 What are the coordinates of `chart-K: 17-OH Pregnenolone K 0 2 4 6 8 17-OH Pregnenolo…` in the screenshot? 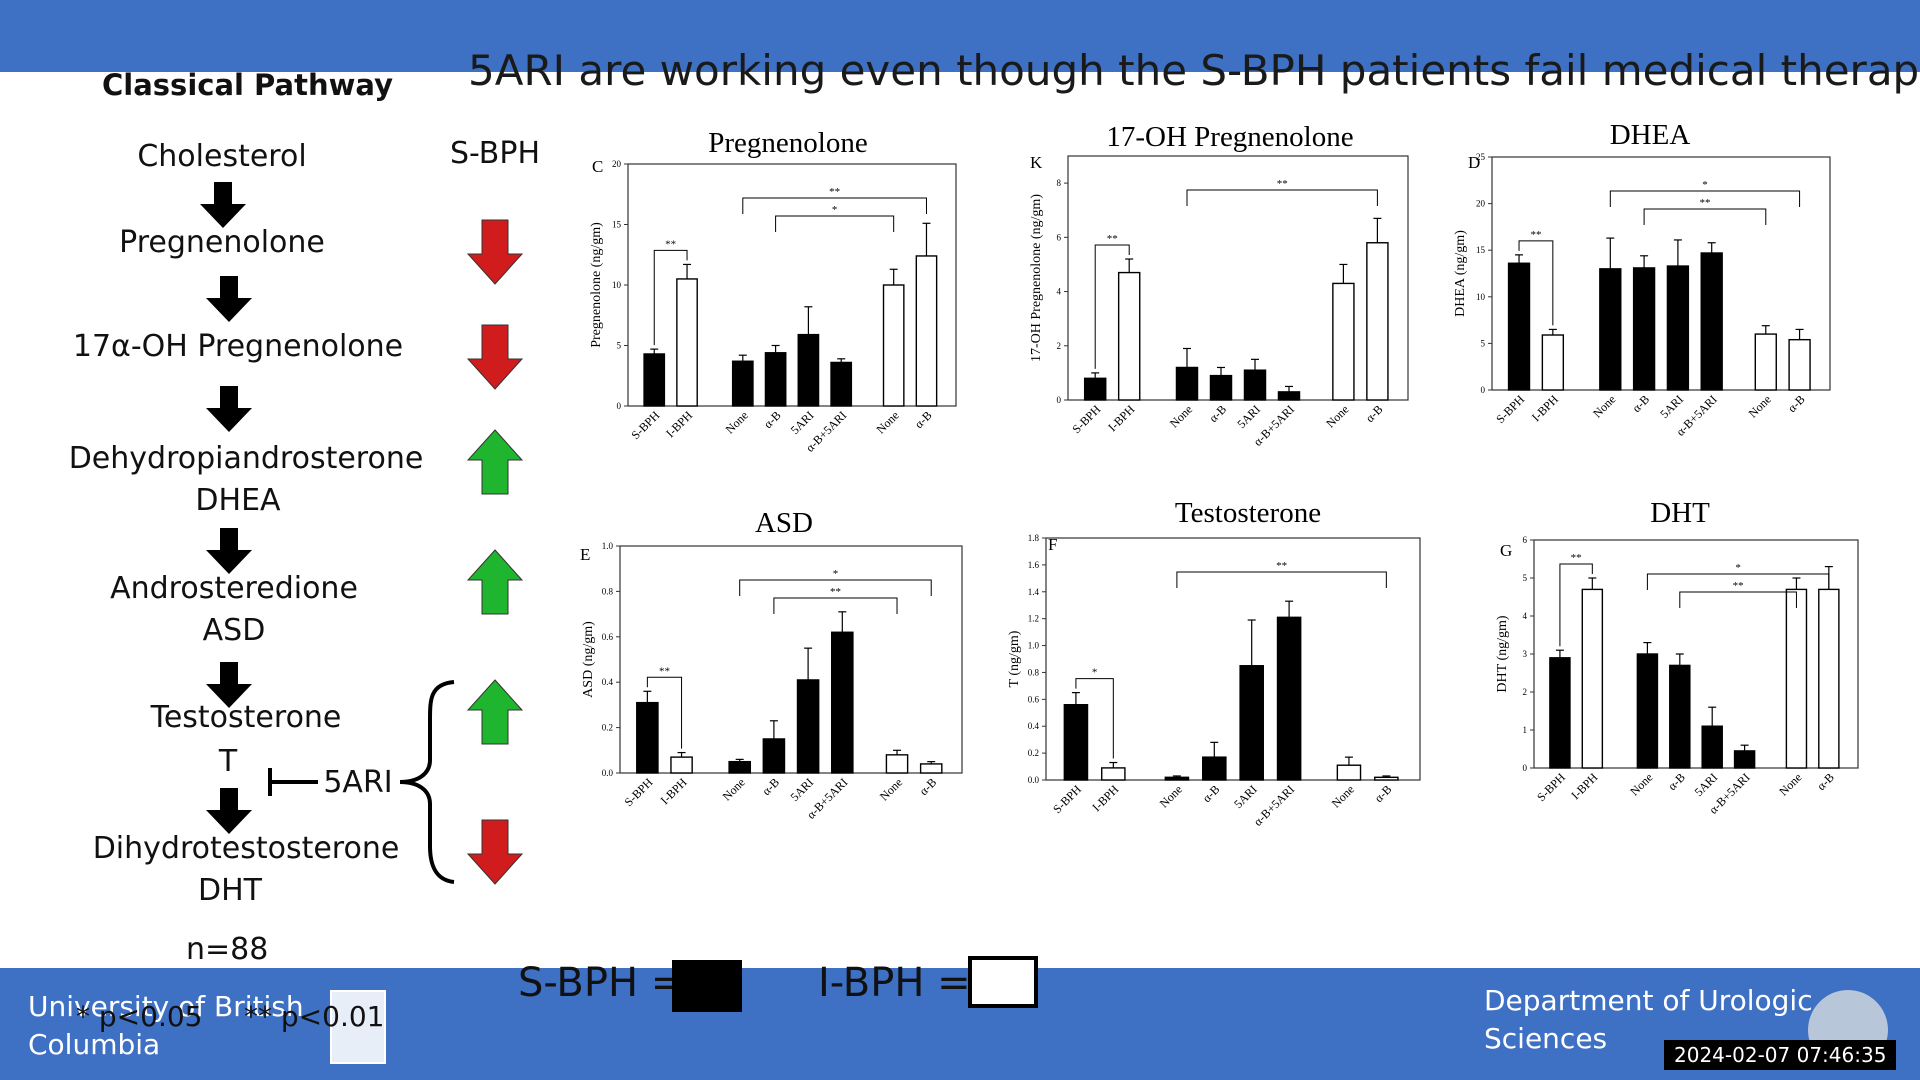 It's located at (1219, 285).